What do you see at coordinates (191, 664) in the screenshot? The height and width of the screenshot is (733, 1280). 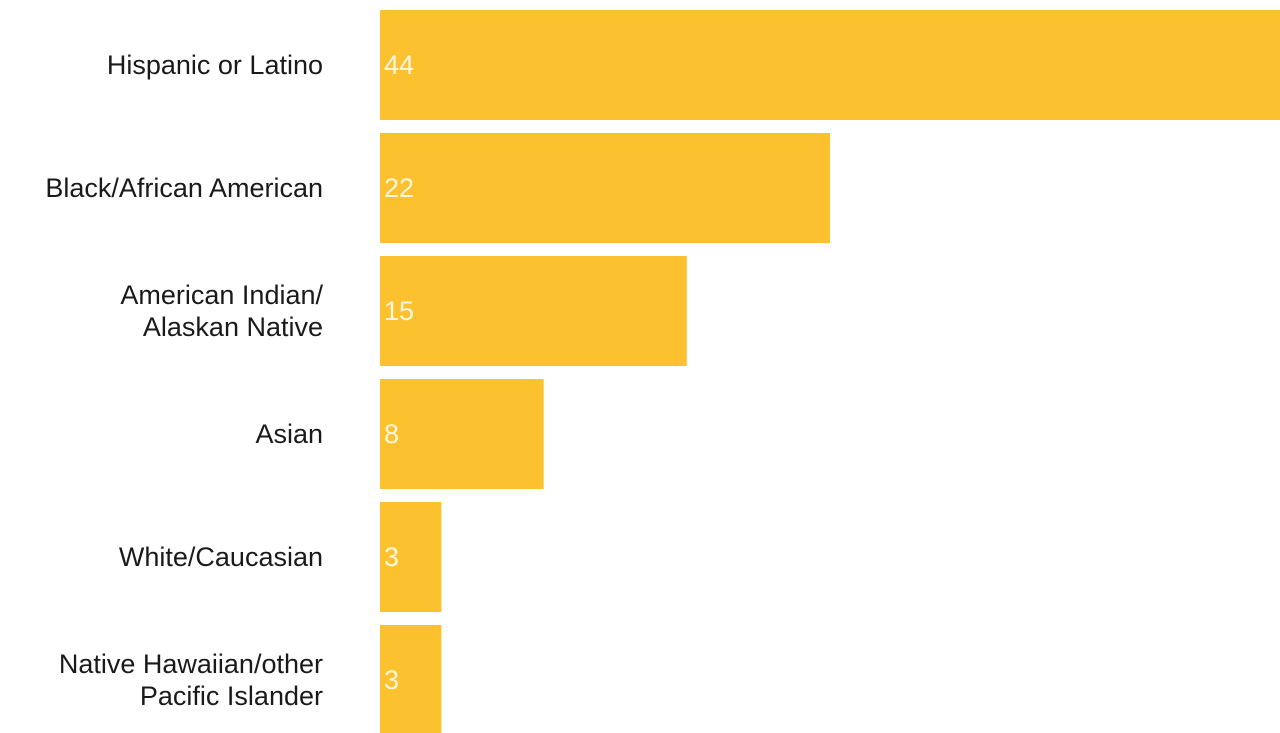 I see `category-label-5-line-0: Native Hawaiian/other` at bounding box center [191, 664].